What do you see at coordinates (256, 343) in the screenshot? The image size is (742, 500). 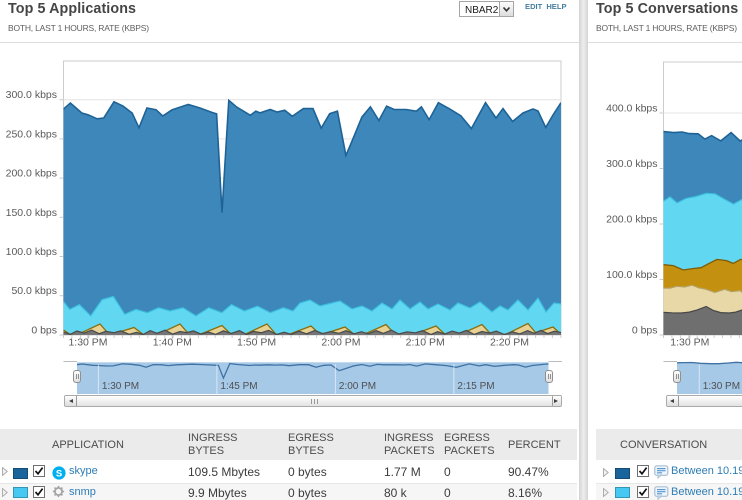 I see `svg-text: 1:50 PM` at bounding box center [256, 343].